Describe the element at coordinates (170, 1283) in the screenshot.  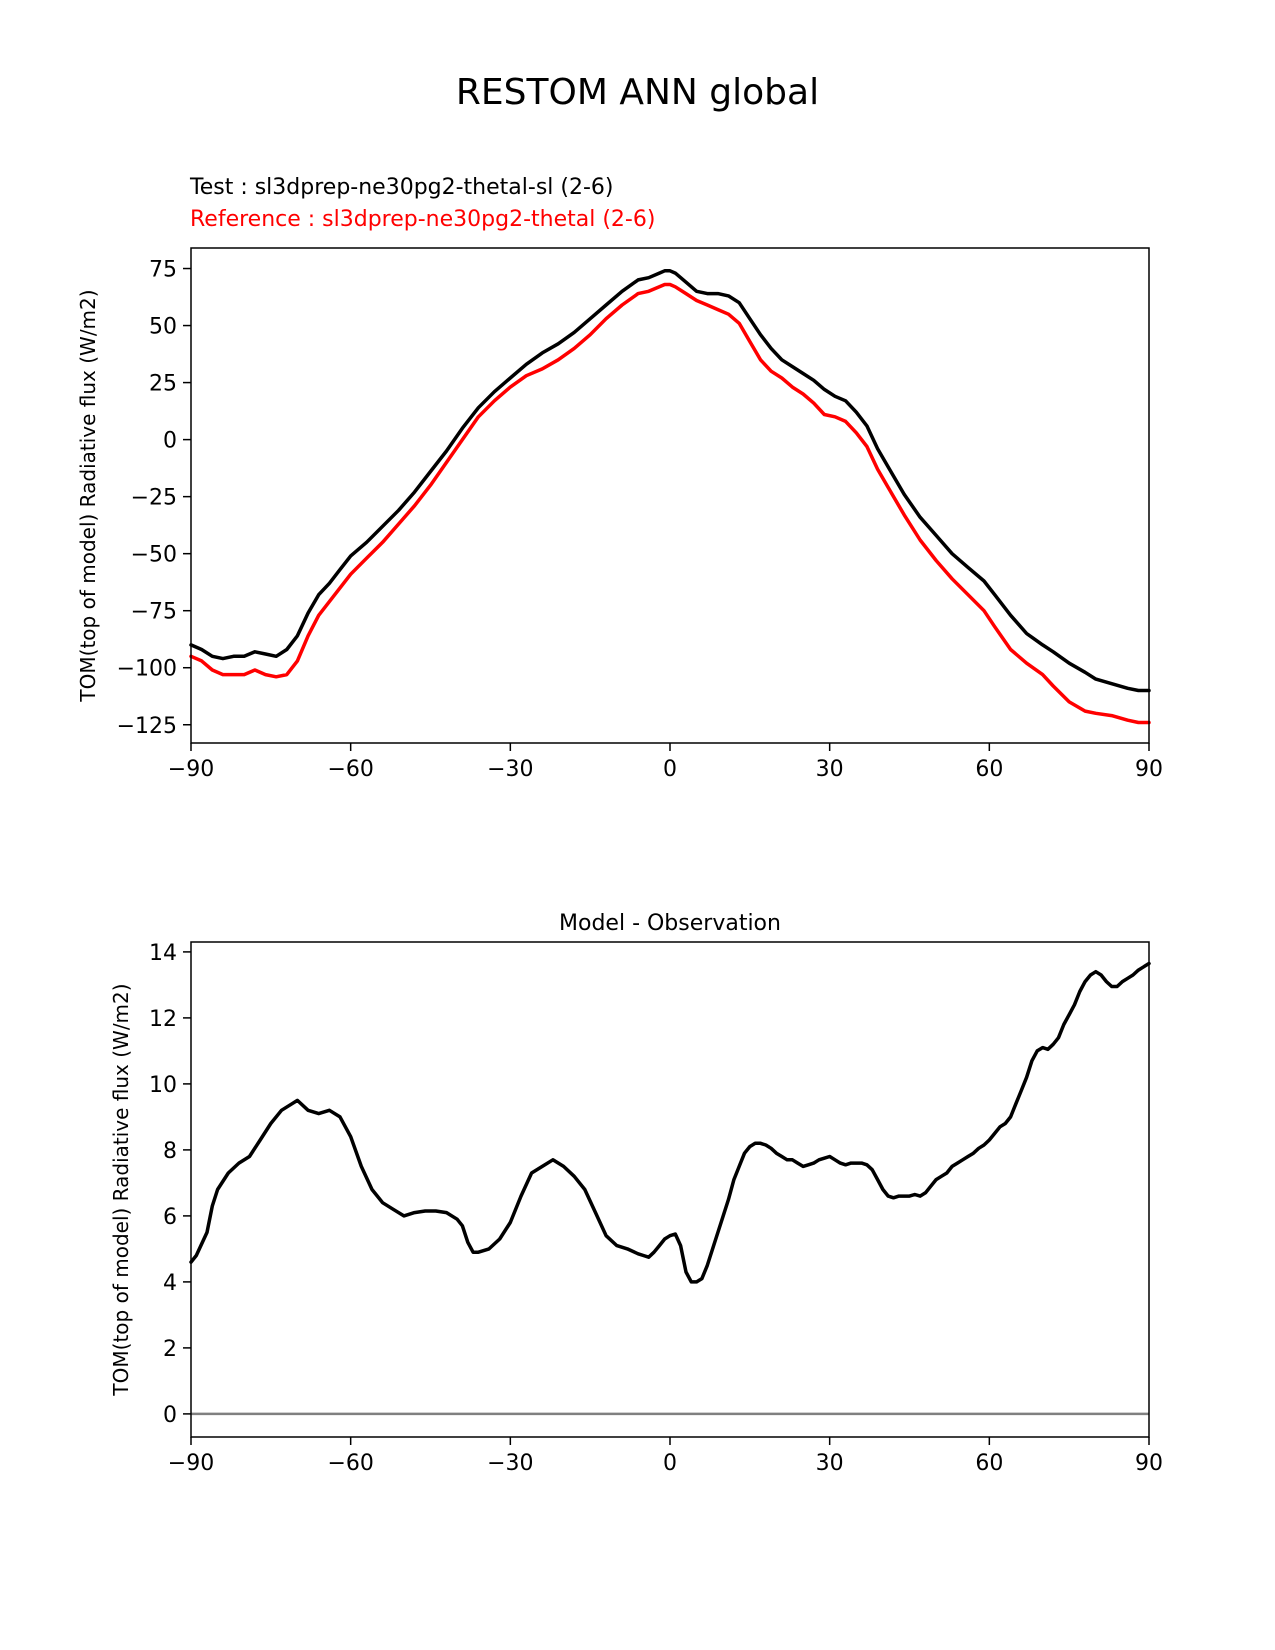
I see `y-tick-label: 4` at that location.